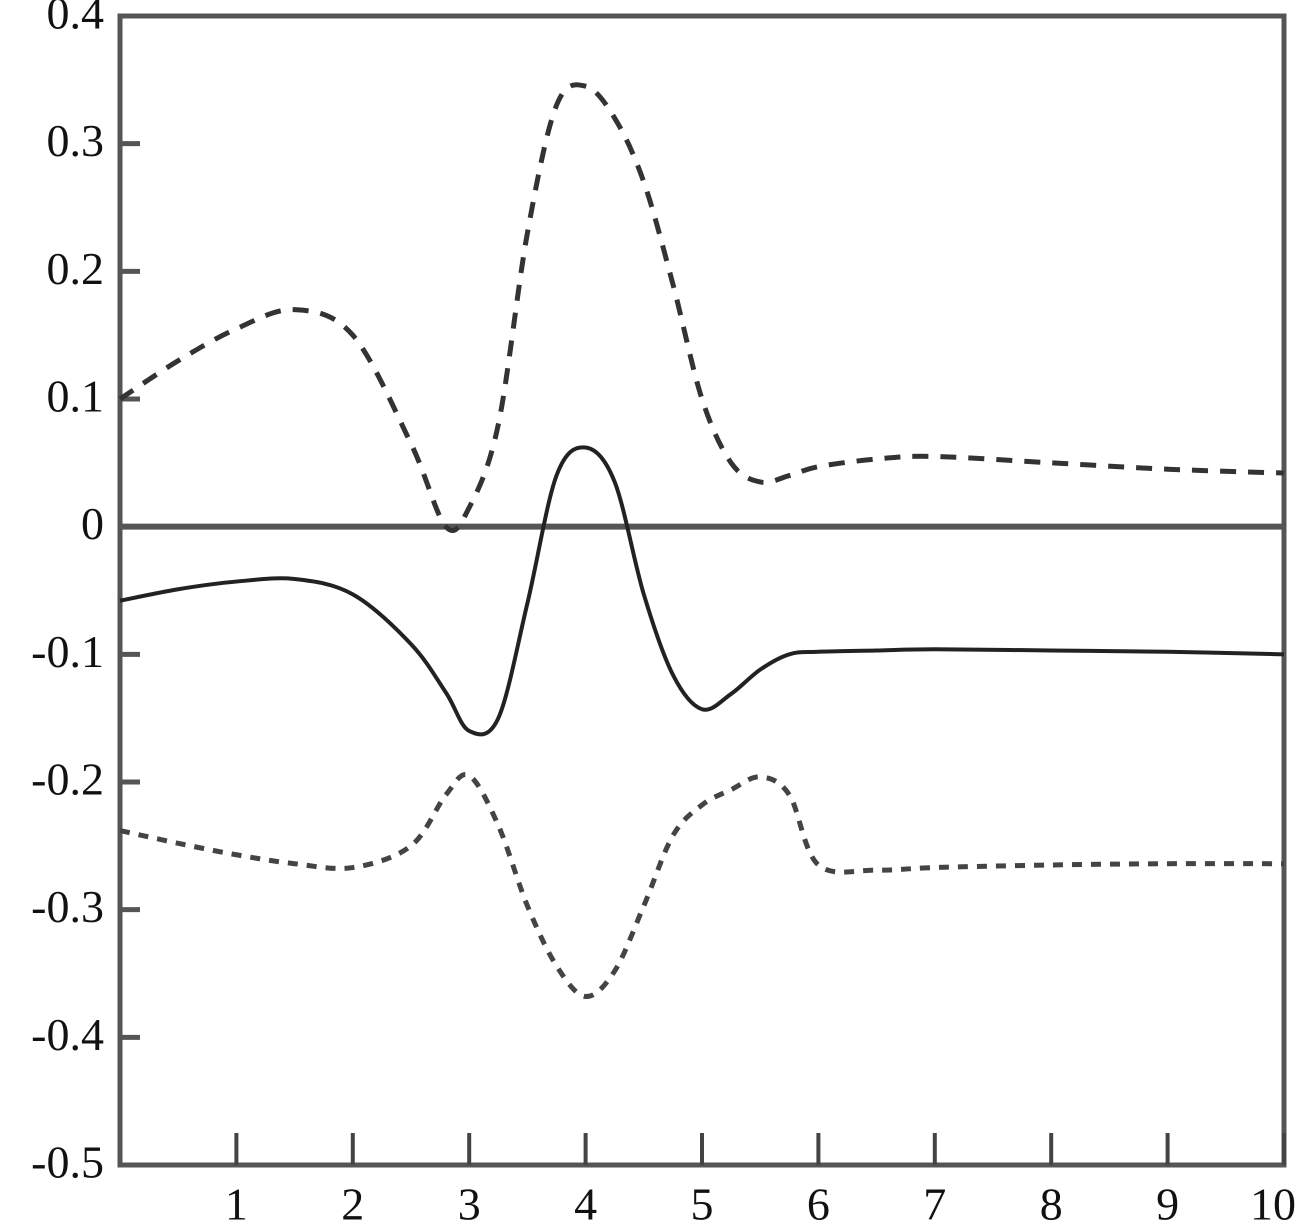  I want to click on y-tick-label: 0.3, so click(76, 140).